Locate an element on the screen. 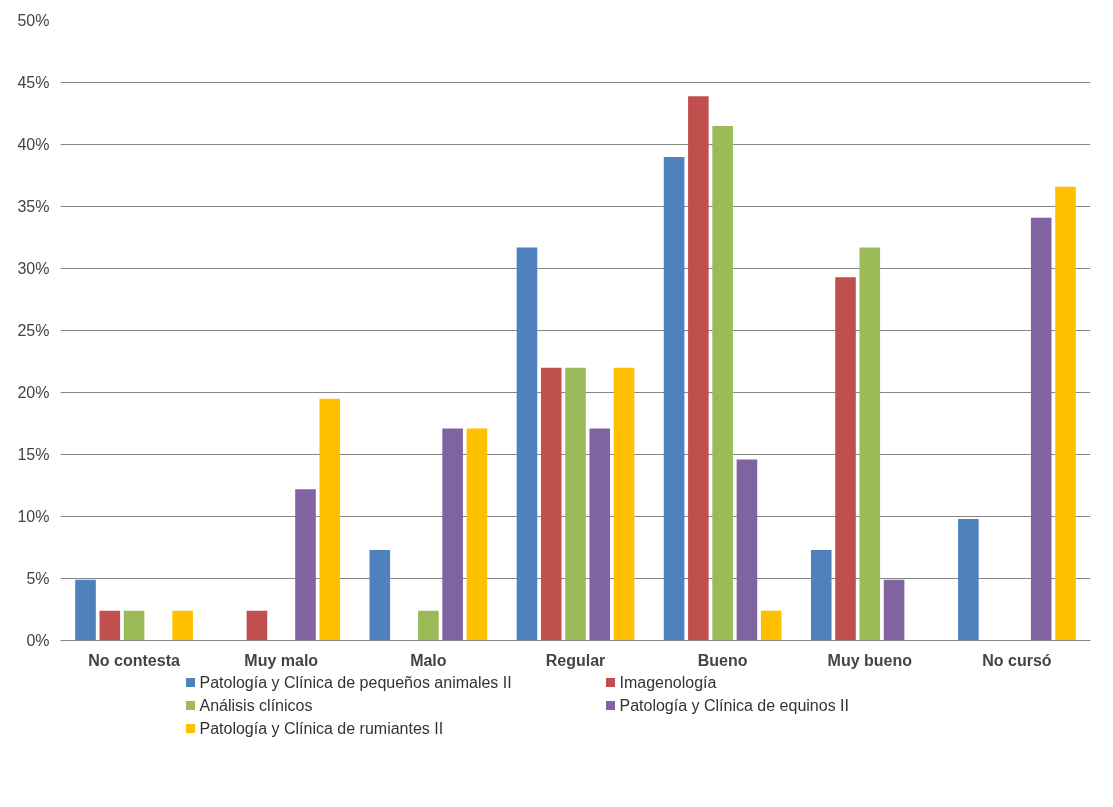  x-tick-label: No cursó is located at coordinates (1017, 660).